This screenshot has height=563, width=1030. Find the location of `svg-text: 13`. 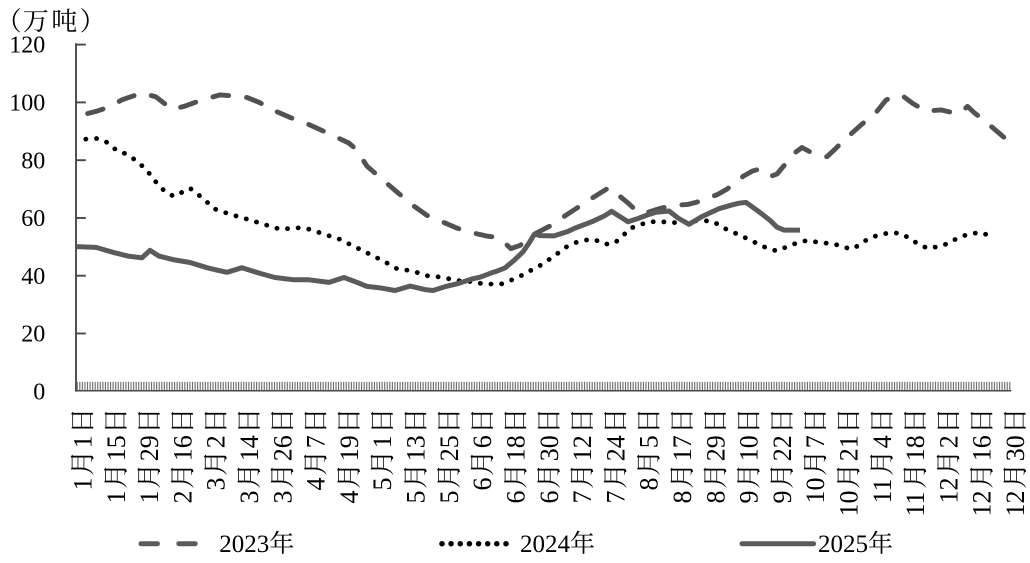

svg-text: 13 is located at coordinates (416, 448).